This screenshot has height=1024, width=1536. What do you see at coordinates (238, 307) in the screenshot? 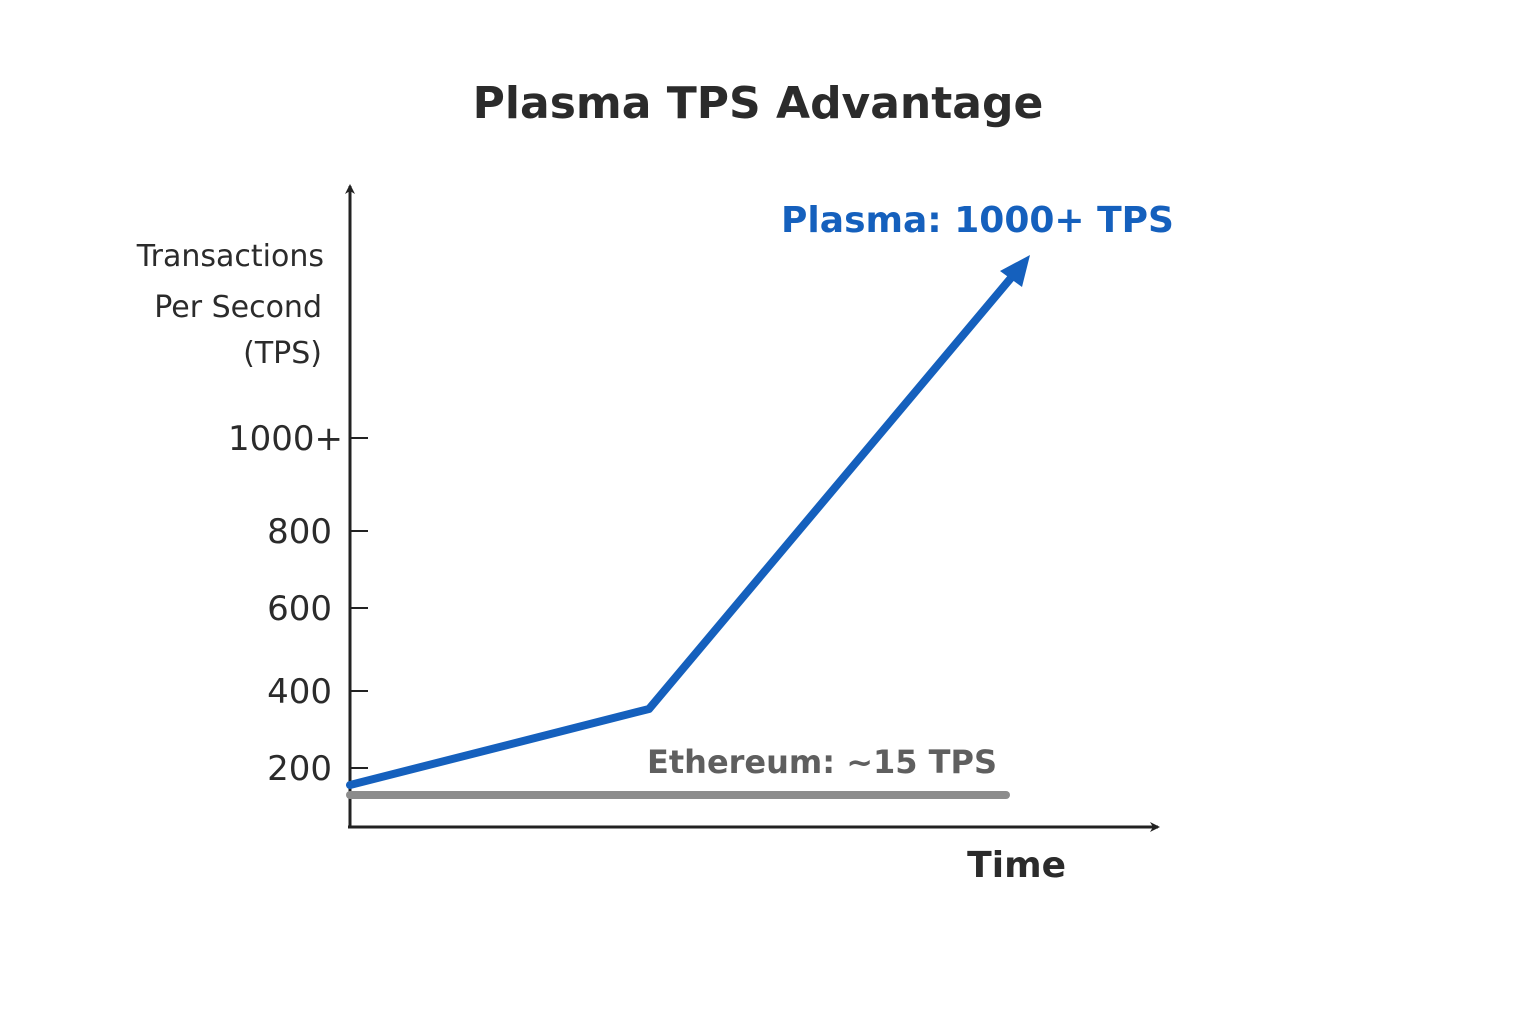
I see `y-axis-label-line-2: Per Second` at bounding box center [238, 307].